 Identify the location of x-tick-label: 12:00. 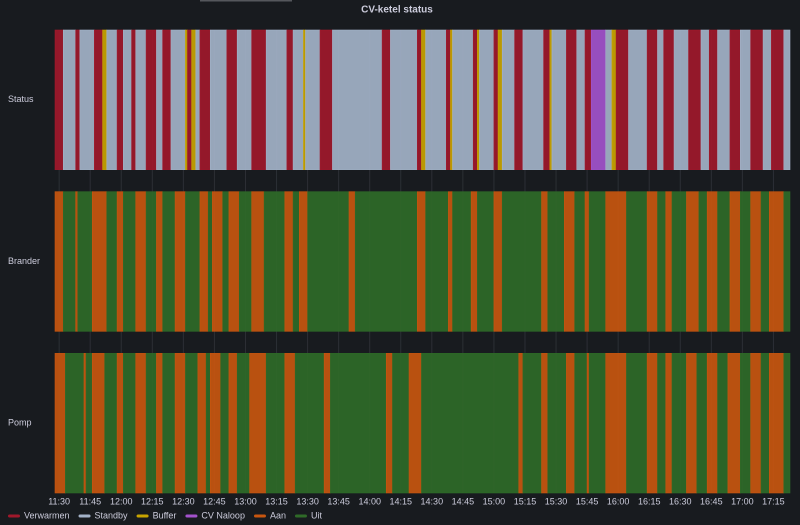
(121, 501).